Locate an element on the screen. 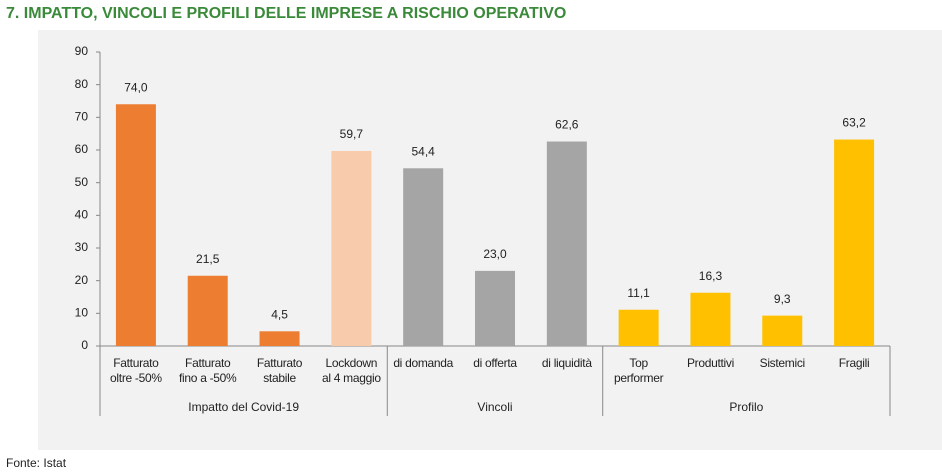 This screenshot has height=476, width=942. y-tick-label: 0 is located at coordinates (84, 345).